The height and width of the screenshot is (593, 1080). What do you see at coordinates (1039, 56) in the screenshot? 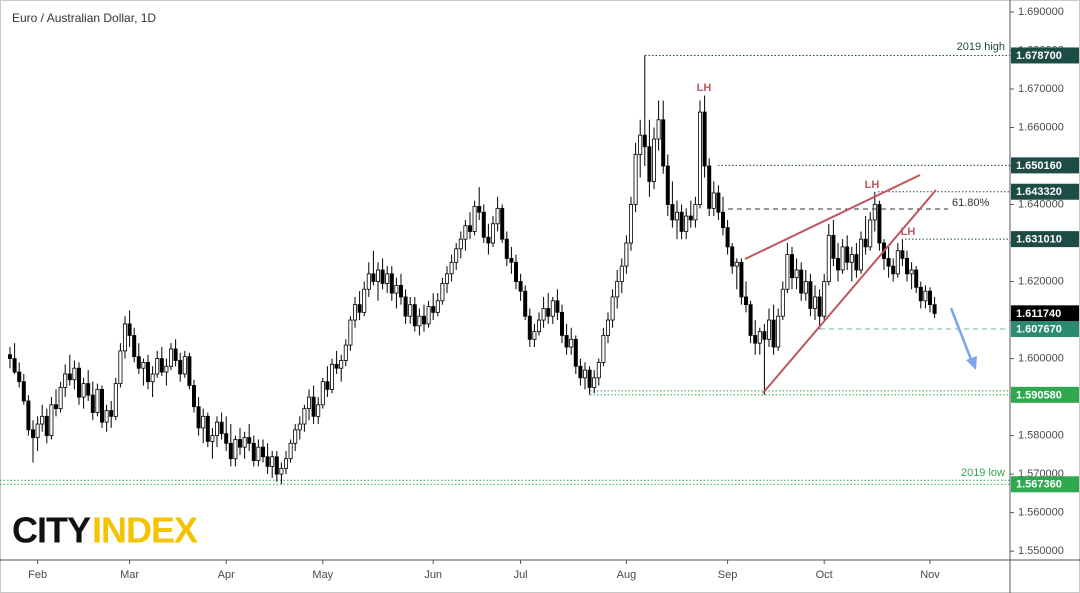
I see `price-label: 1.678700` at bounding box center [1039, 56].